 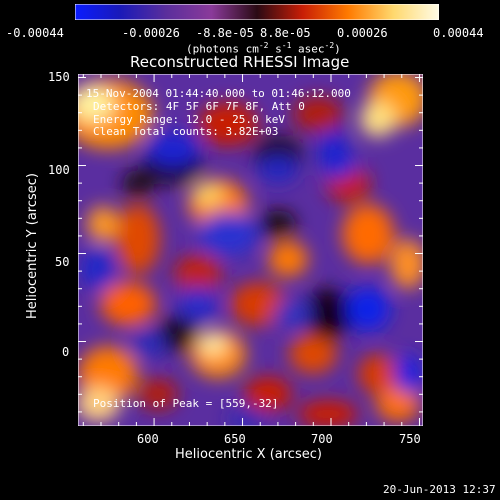 I want to click on colorbar-tick-label: 0.00026, so click(x=362, y=33).